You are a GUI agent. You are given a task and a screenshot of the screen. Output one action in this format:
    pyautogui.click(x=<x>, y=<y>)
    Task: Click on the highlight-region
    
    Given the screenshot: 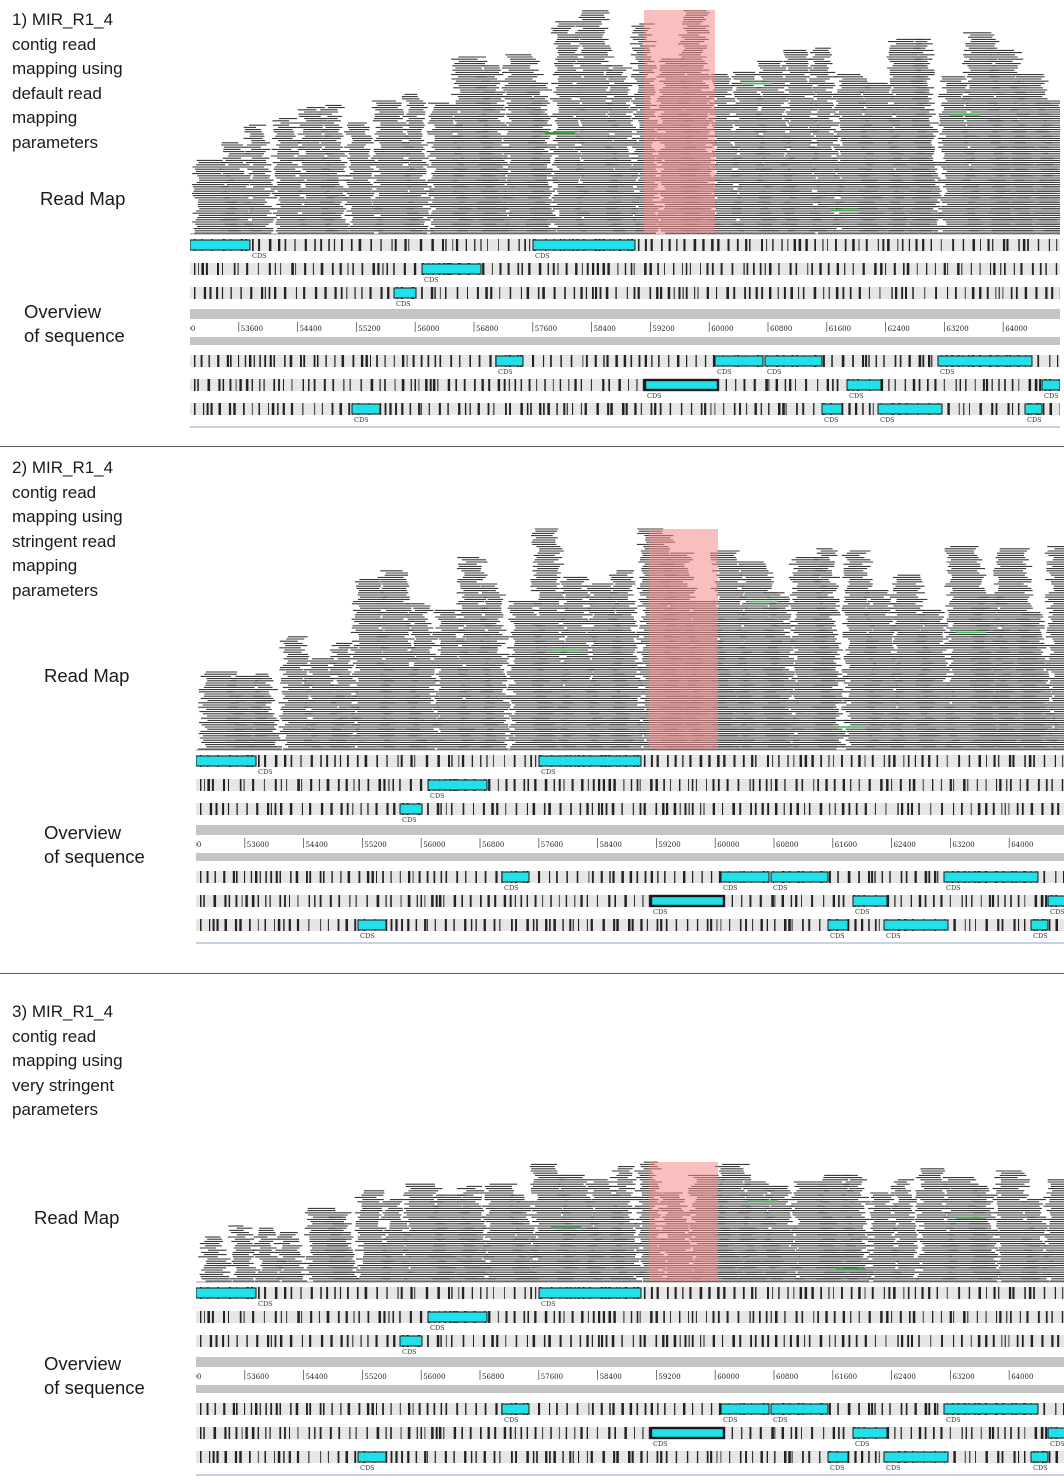 What is the action you would take?
    pyautogui.click(x=679, y=121)
    